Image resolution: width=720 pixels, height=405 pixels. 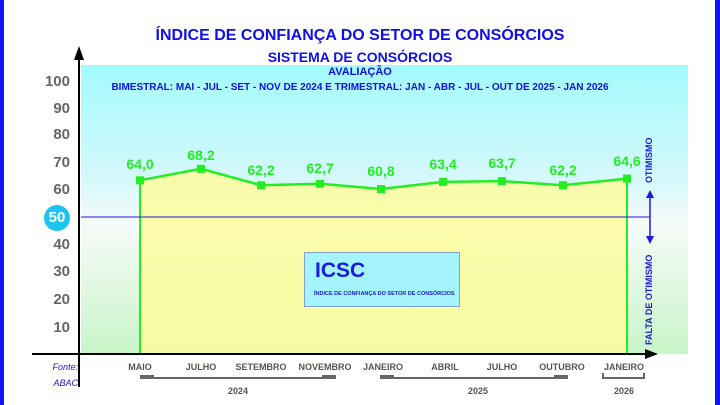 I want to click on left-border, so click(x=2, y=202).